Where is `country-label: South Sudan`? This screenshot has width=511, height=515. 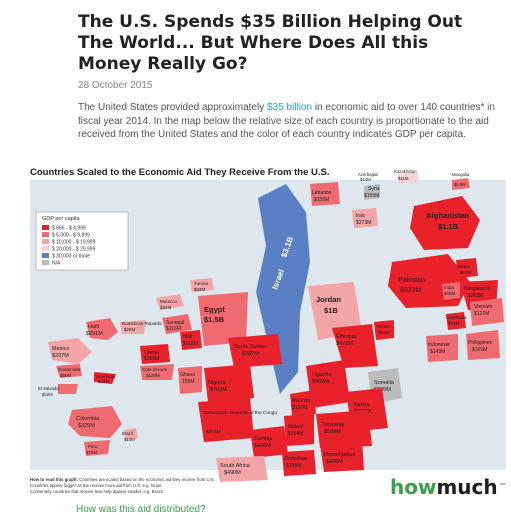 country-label: South Sudan is located at coordinates (250, 347).